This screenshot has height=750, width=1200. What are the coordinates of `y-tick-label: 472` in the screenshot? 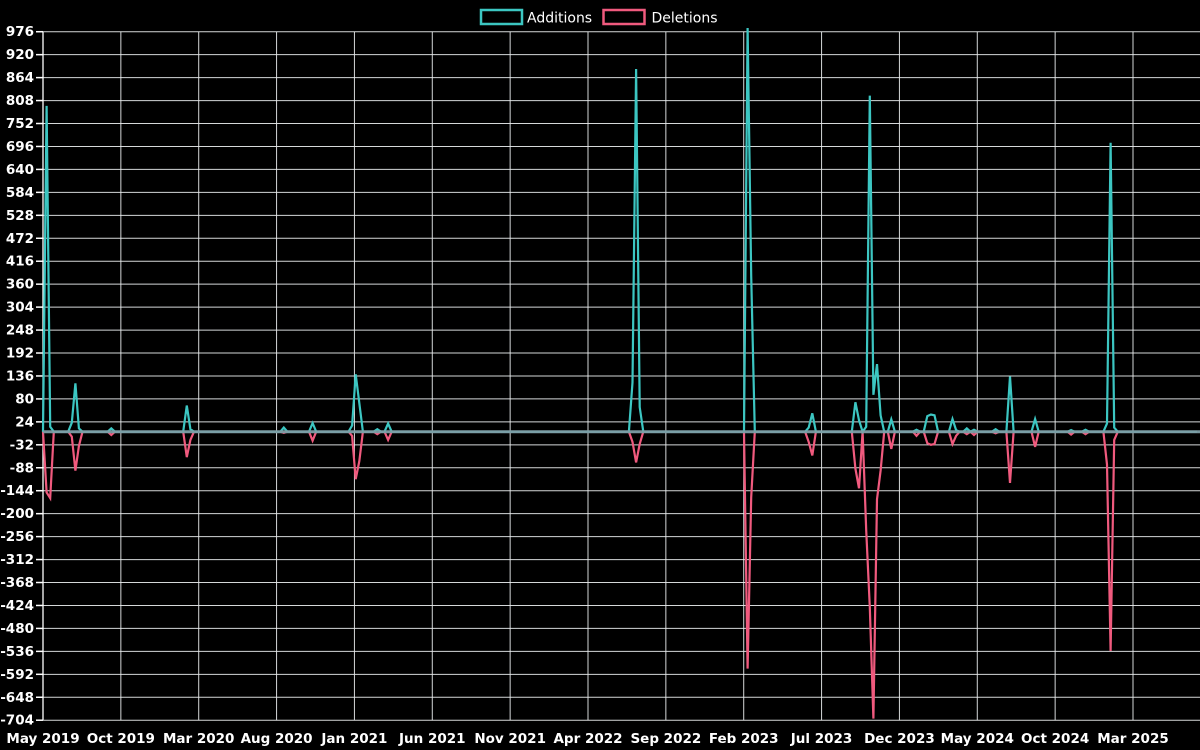 It's located at (20, 239).